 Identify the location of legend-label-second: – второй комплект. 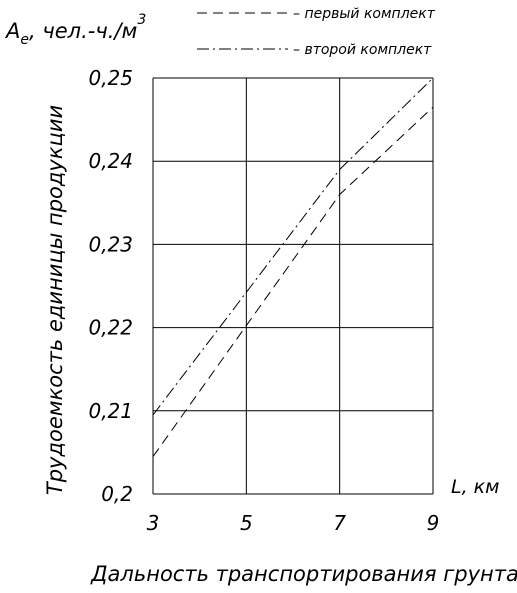
(362, 50).